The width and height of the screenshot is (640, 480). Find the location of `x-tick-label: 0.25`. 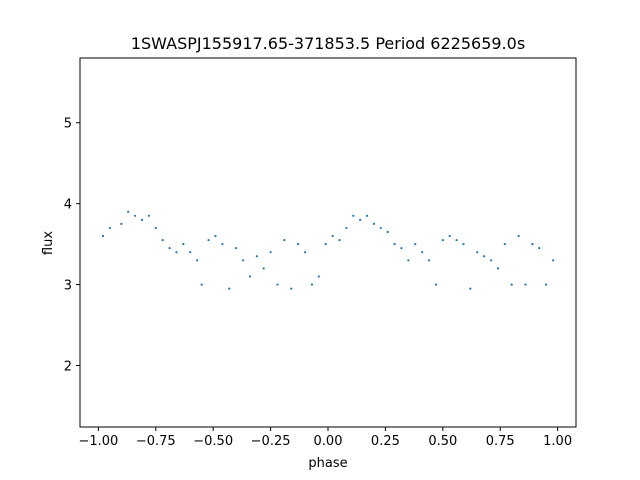

x-tick-label: 0.25 is located at coordinates (385, 441).